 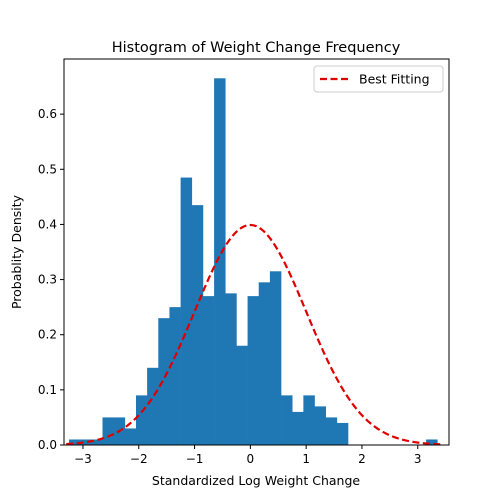 What do you see at coordinates (47, 335) in the screenshot?
I see `y-tick-label: 0.2` at bounding box center [47, 335].